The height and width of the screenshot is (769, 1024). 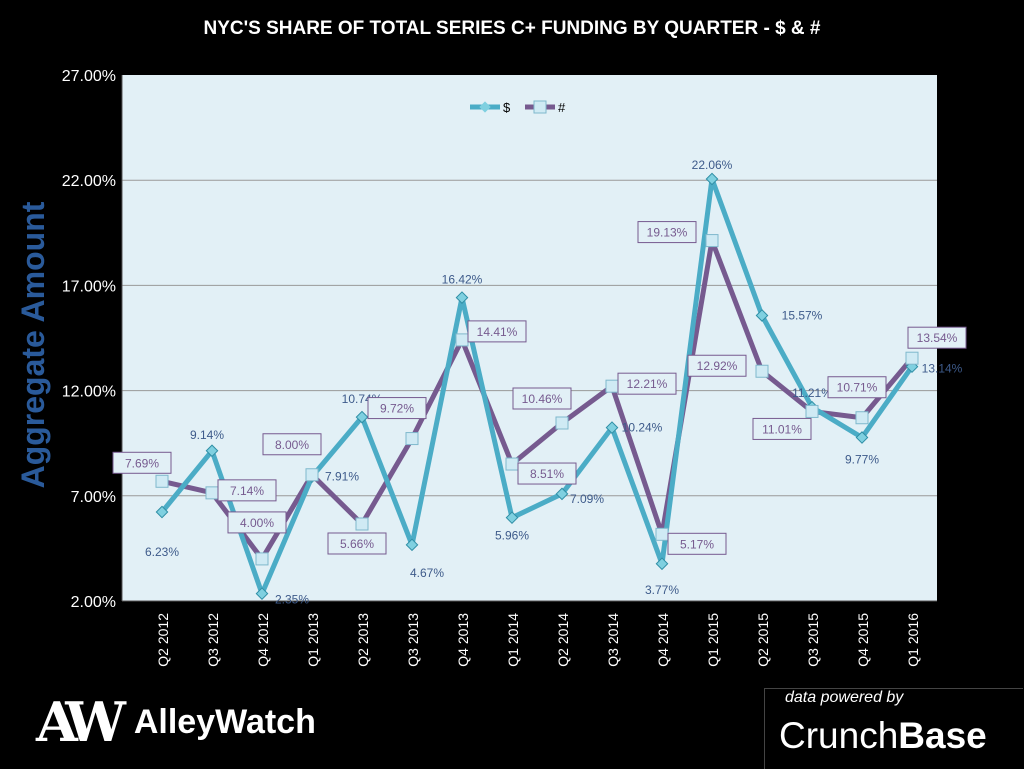 What do you see at coordinates (89, 392) in the screenshot?
I see `y-tick-label: 12.00%` at bounding box center [89, 392].